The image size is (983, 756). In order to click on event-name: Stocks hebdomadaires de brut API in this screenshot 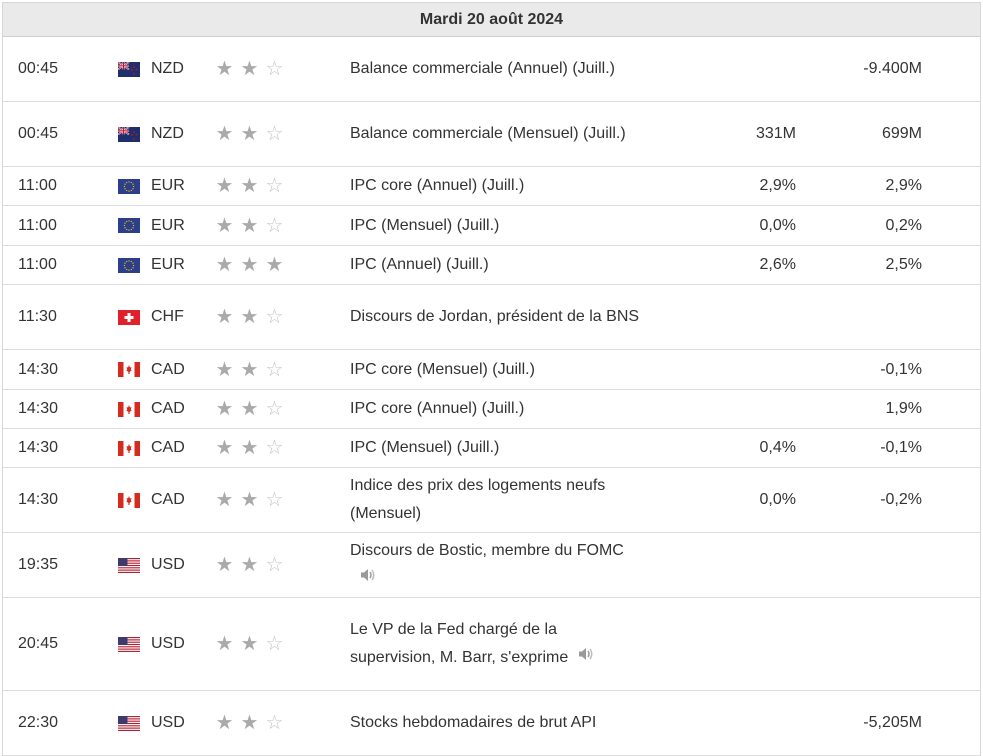, I will do `click(495, 723)`.